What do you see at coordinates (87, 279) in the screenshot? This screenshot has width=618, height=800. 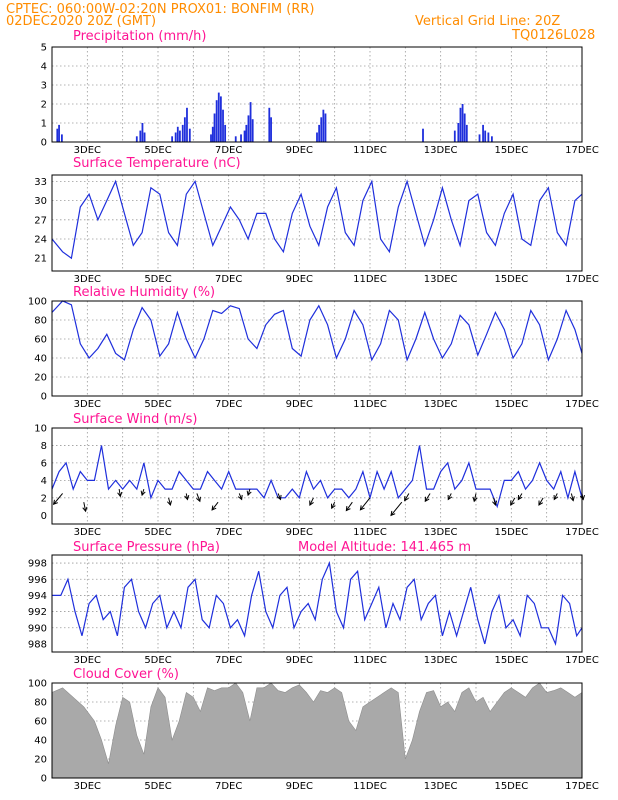 I see `temperature-x-tick: 3DEC` at bounding box center [87, 279].